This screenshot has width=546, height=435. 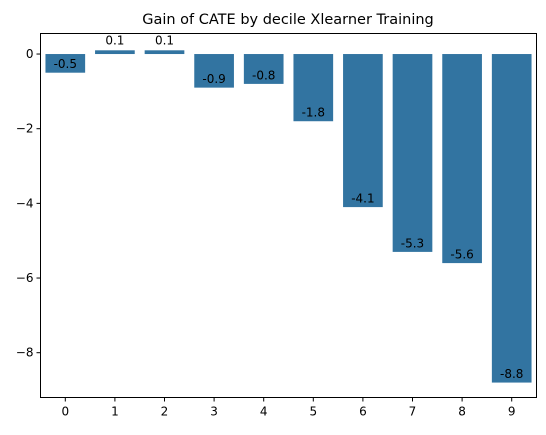 I want to click on x-tick-label-7: 7, so click(x=413, y=412).